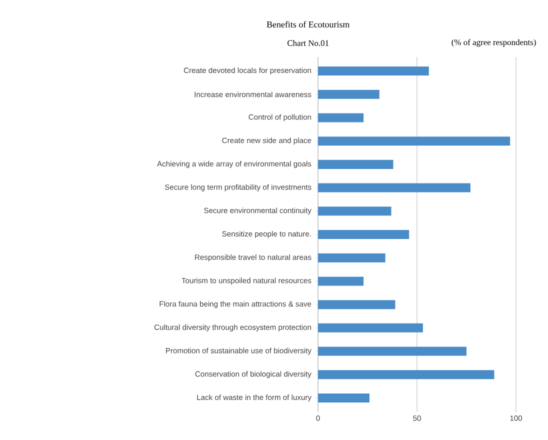 This screenshot has width=548, height=440. What do you see at coordinates (494, 43) in the screenshot?
I see `text: (% of agree respondents)` at bounding box center [494, 43].